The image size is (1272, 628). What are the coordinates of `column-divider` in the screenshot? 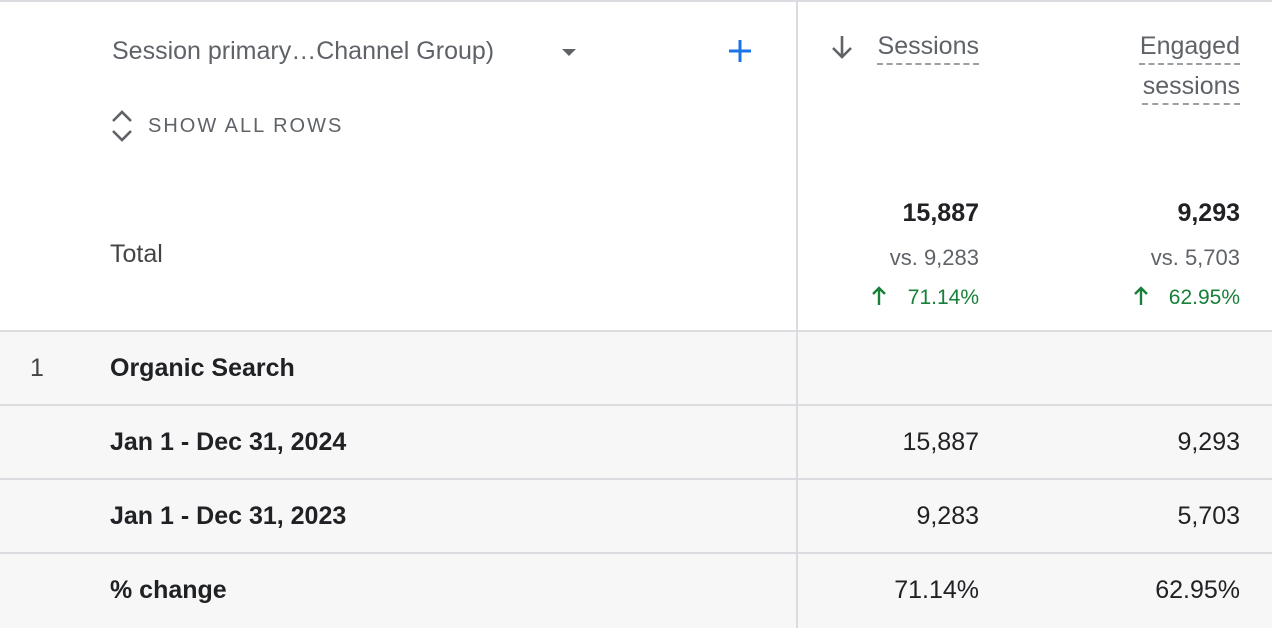 It's located at (797, 314).